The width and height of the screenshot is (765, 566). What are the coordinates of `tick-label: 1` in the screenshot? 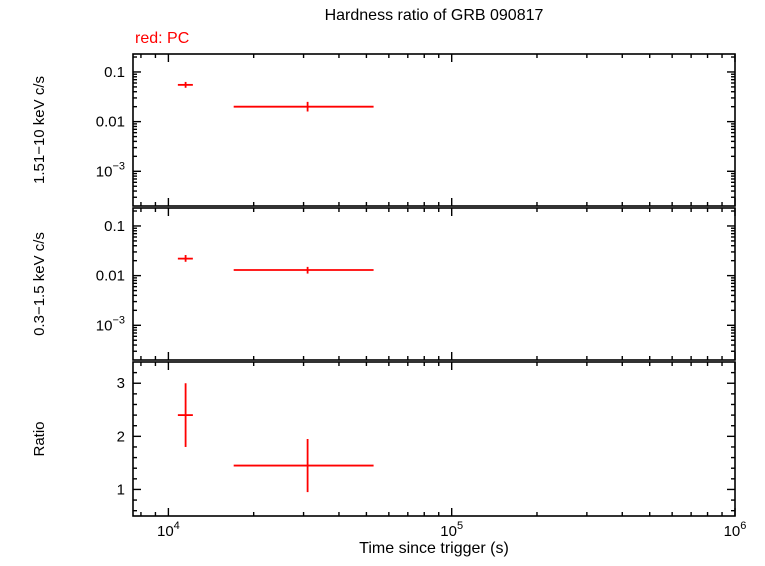 It's located at (121, 489).